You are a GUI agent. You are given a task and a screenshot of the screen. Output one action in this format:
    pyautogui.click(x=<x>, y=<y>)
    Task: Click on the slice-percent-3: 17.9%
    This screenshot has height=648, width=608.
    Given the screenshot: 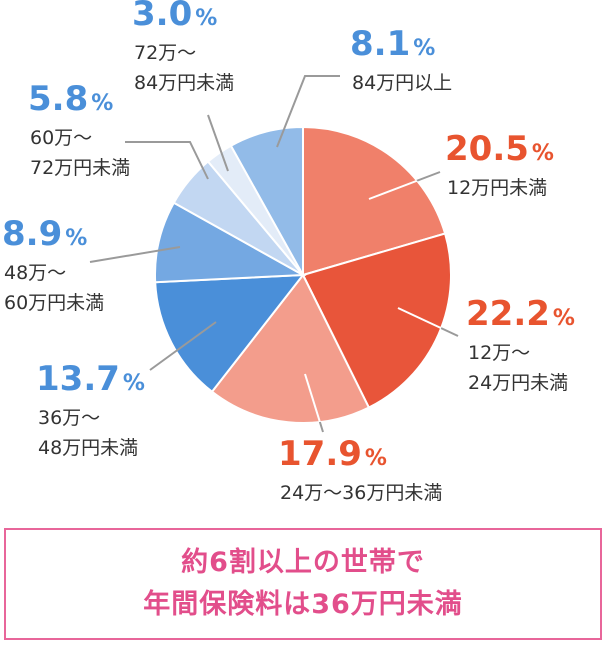 What is the action you would take?
    pyautogui.click(x=332, y=454)
    